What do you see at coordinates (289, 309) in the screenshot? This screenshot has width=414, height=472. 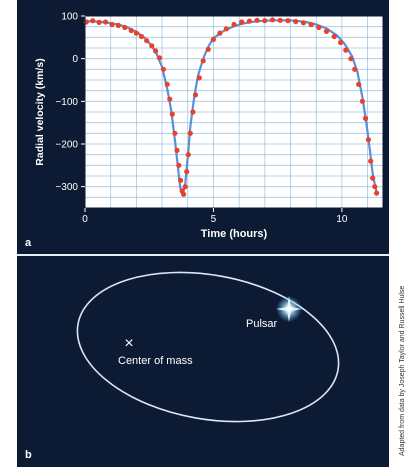 I see `pulsar-star-icon` at bounding box center [289, 309].